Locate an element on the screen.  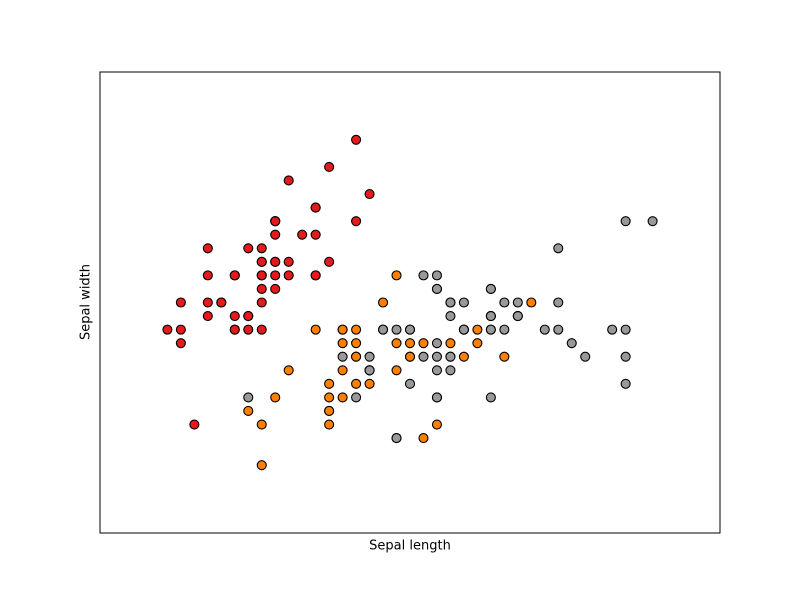
y-axis-label: Sepal width is located at coordinates (86, 302).